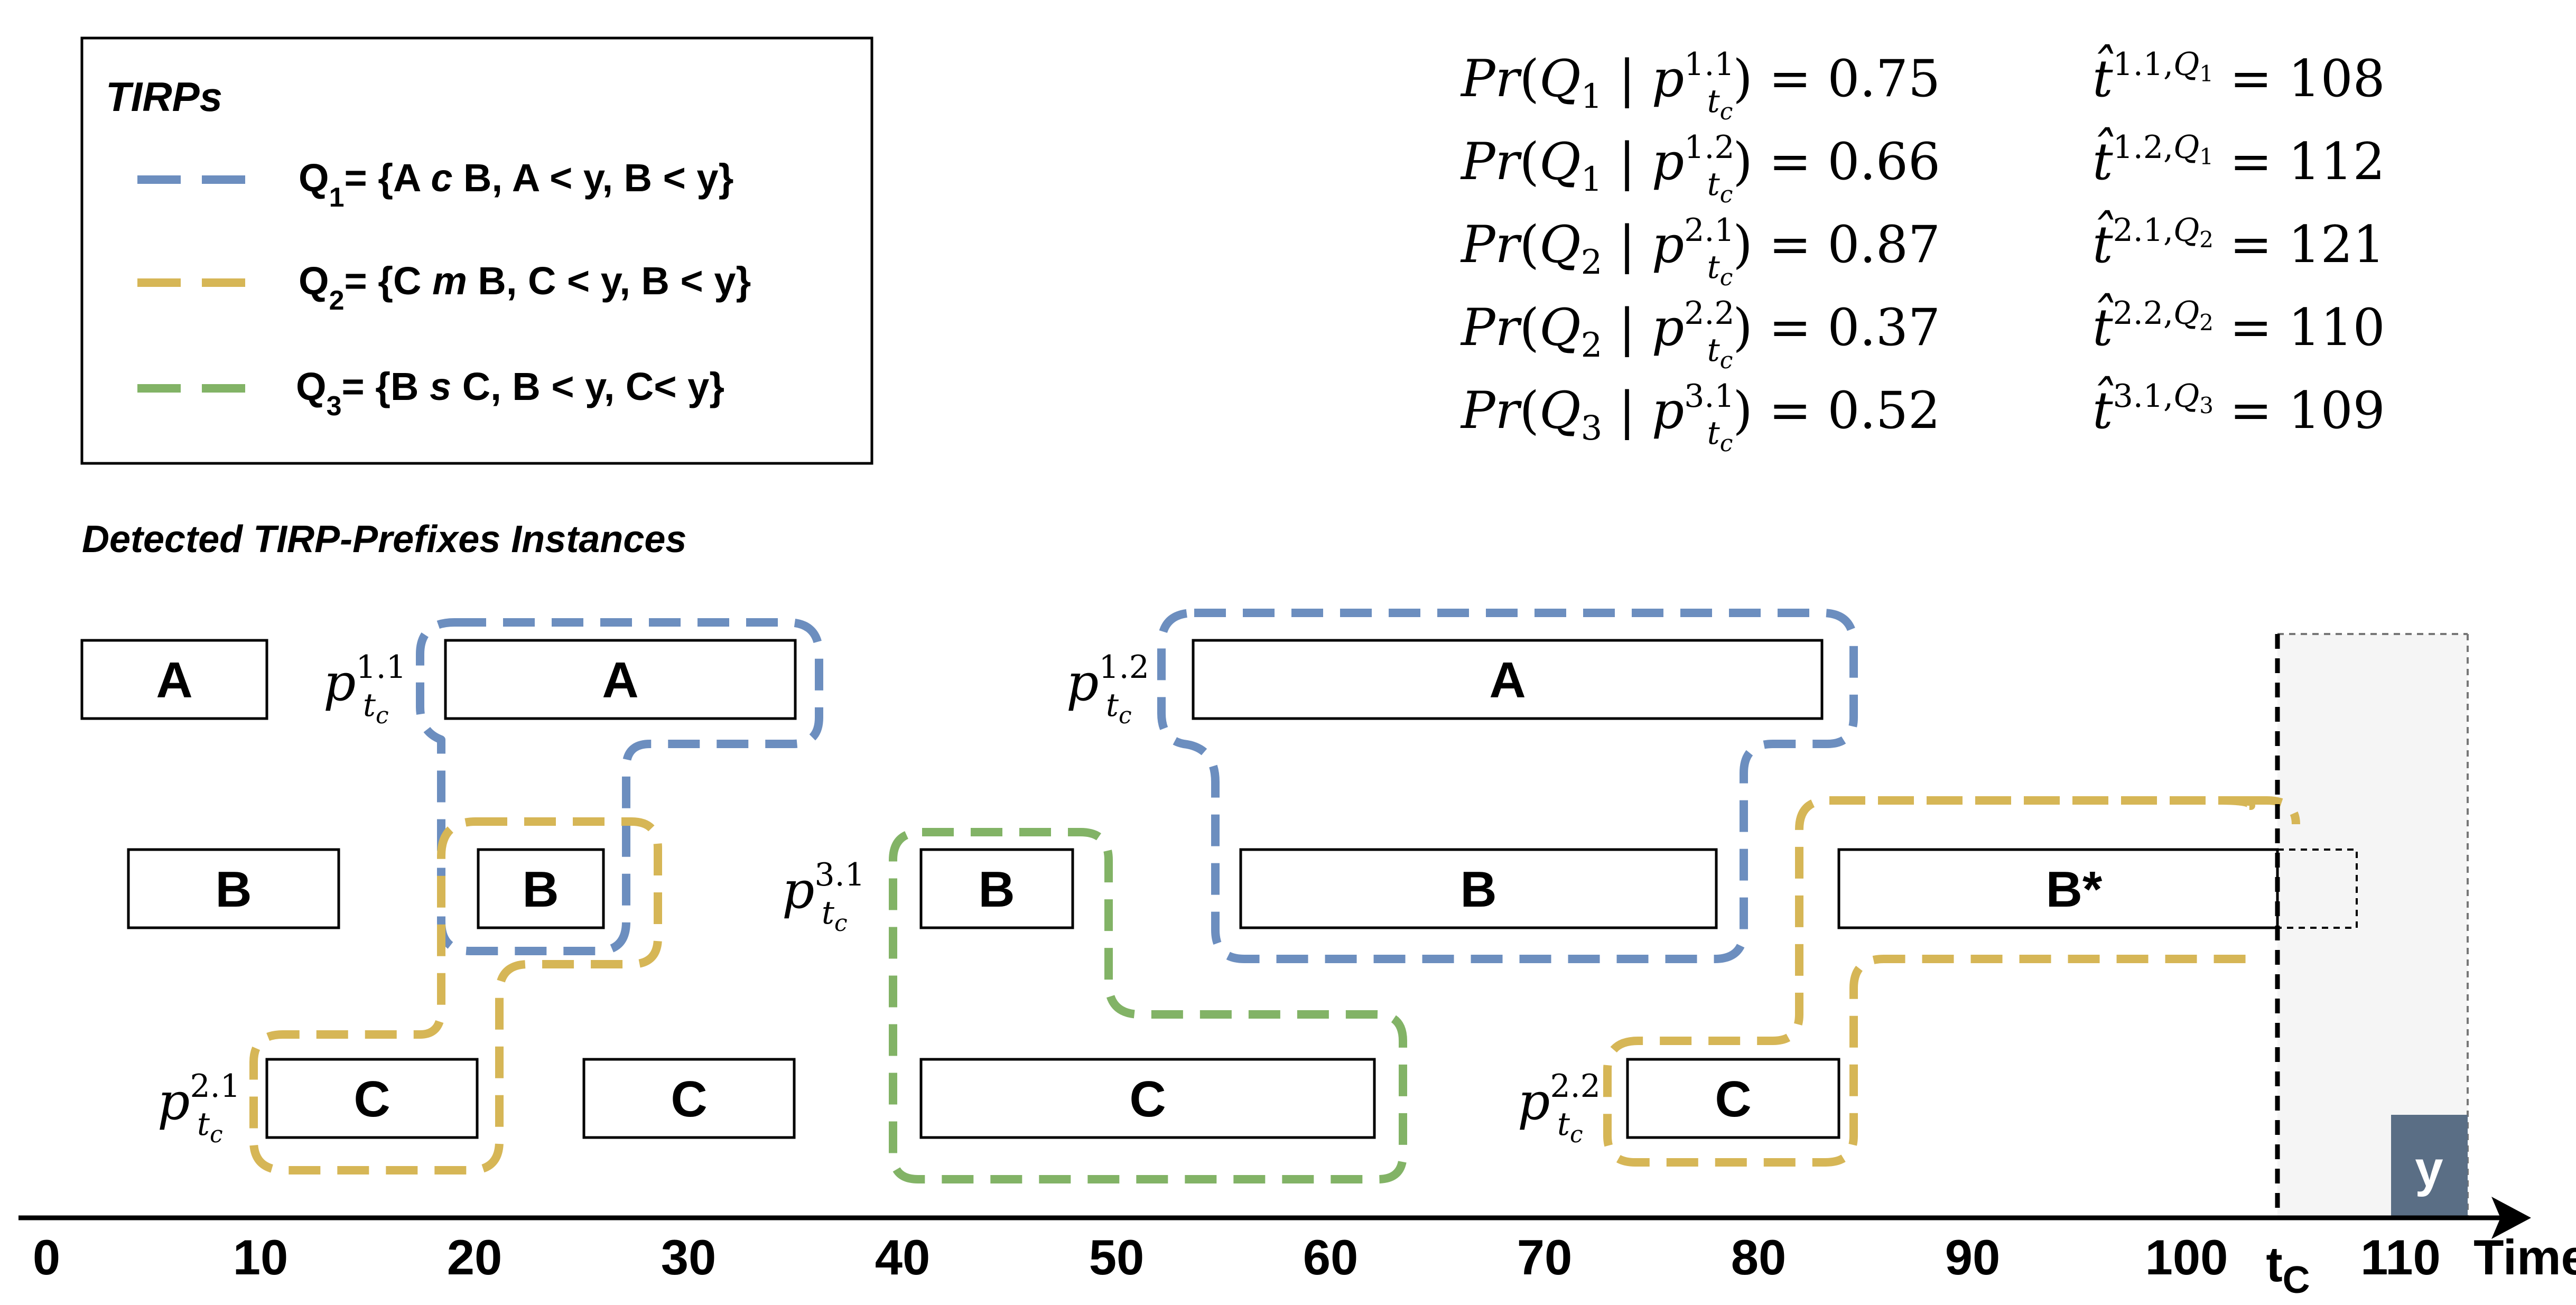  What do you see at coordinates (689, 1257) in the screenshot?
I see `time-tick-label: 30` at bounding box center [689, 1257].